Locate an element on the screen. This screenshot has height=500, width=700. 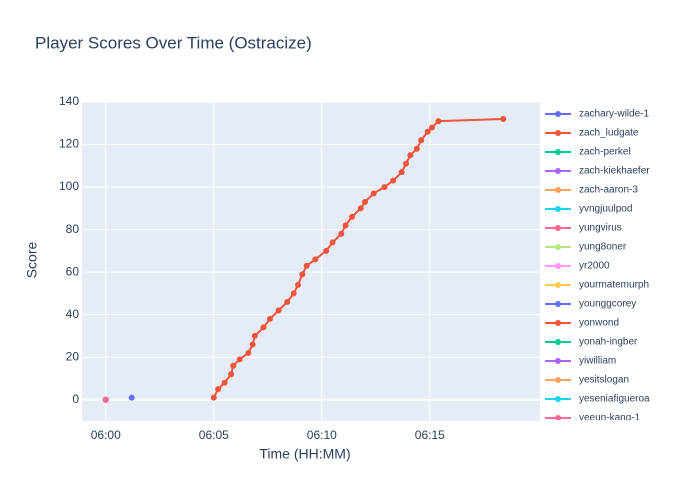
chart-title: Player Scores Over Time (Ostracize) is located at coordinates (173, 42).